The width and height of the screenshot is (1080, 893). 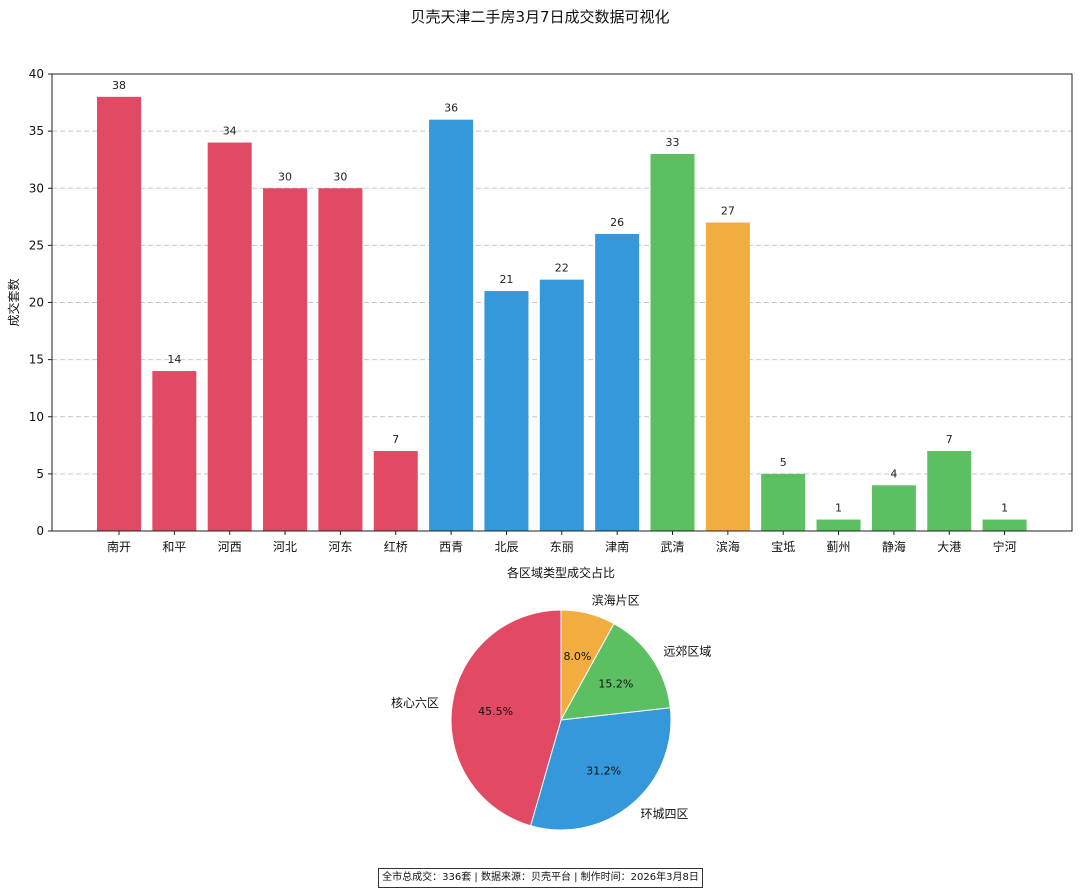 What do you see at coordinates (340, 547) in the screenshot?
I see `x-tick-label: 河东` at bounding box center [340, 547].